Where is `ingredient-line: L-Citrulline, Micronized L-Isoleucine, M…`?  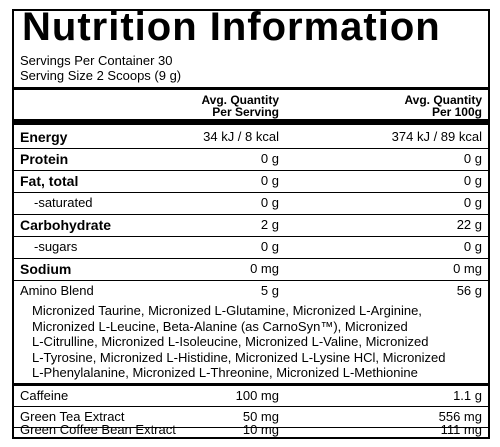 ingredient-line: L-Citrulline, Micronized L-Isoleucine, M… is located at coordinates (230, 341).